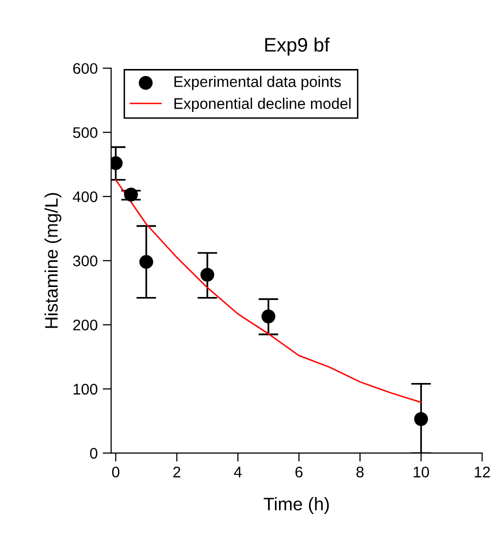 Image resolution: width=494 pixels, height=533 pixels. What do you see at coordinates (85, 261) in the screenshot?
I see `y-tick-label: 300` at bounding box center [85, 261].